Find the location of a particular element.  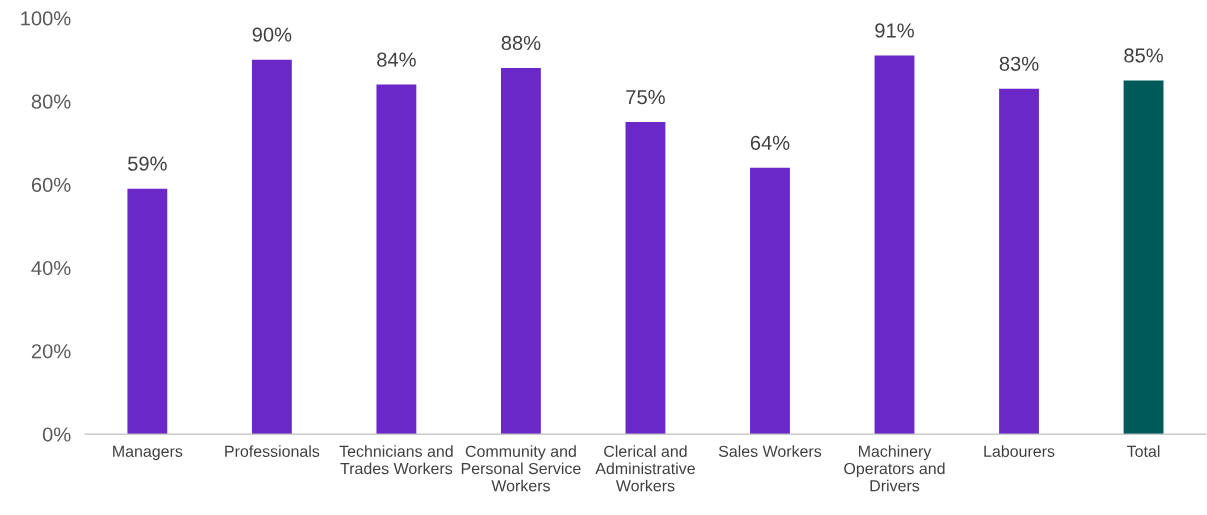

y-tick-label: 80% is located at coordinates (51, 101).